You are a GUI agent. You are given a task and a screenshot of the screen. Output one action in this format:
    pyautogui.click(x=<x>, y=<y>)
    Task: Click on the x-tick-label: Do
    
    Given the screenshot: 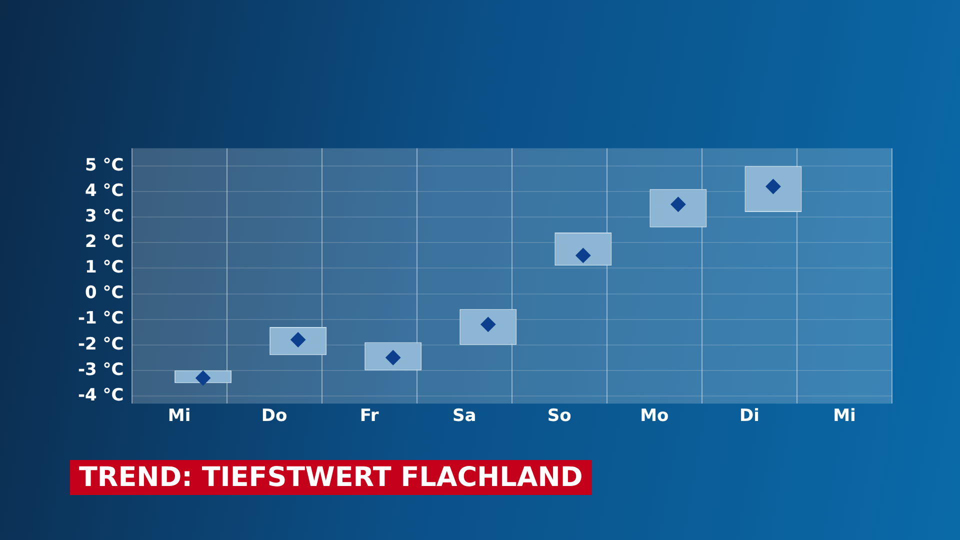 What is the action you would take?
    pyautogui.click(x=274, y=416)
    